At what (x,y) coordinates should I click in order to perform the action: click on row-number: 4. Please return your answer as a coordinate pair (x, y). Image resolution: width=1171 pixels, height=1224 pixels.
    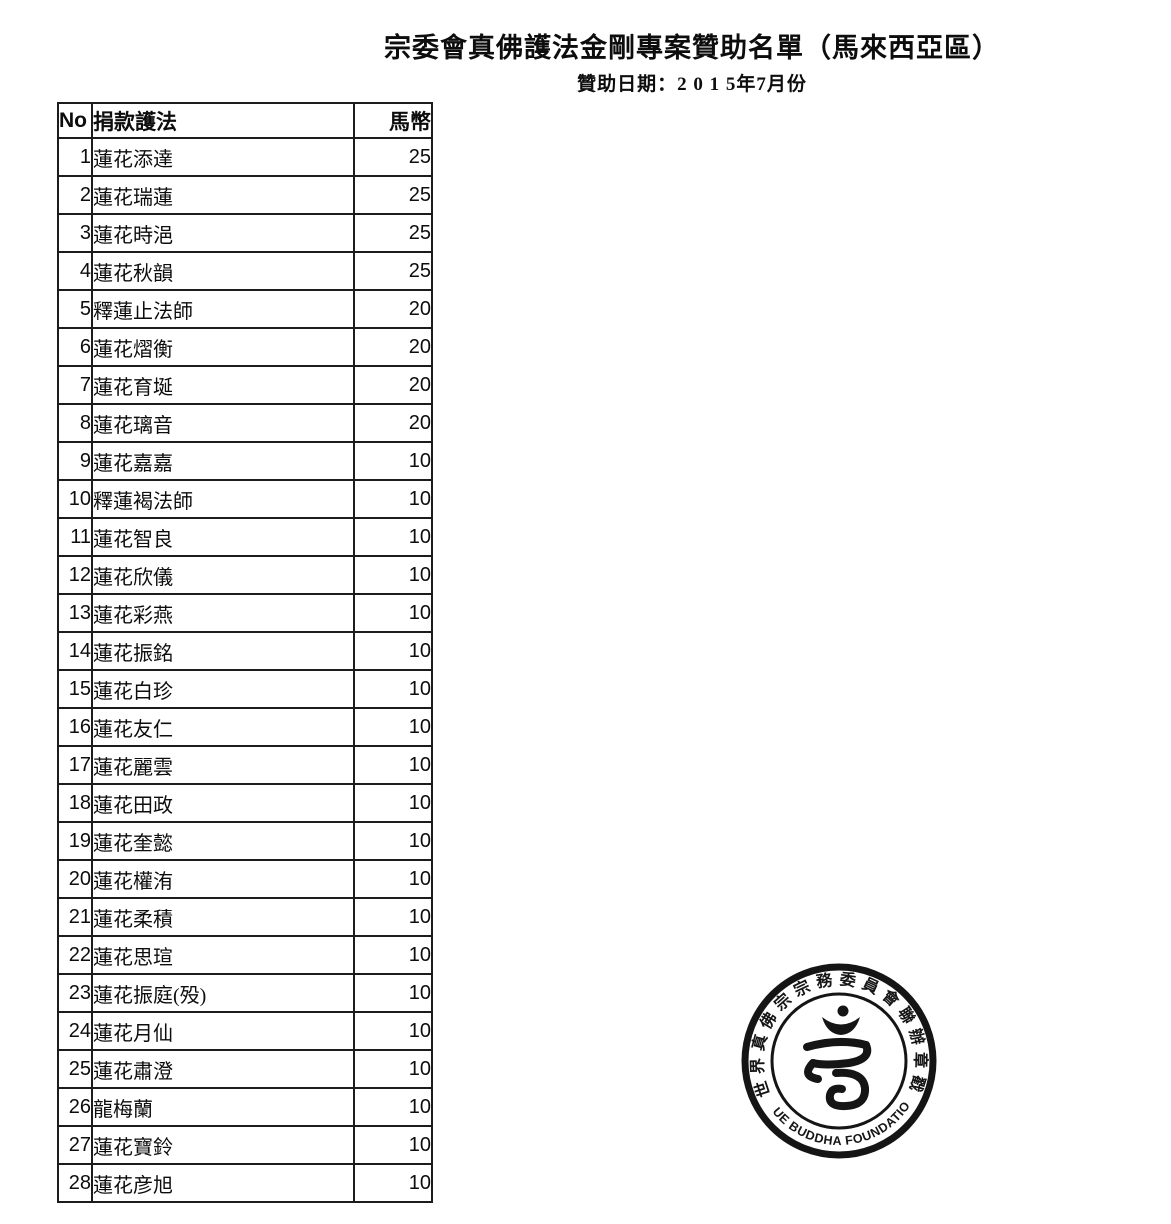
    Looking at the image, I should click on (75, 271).